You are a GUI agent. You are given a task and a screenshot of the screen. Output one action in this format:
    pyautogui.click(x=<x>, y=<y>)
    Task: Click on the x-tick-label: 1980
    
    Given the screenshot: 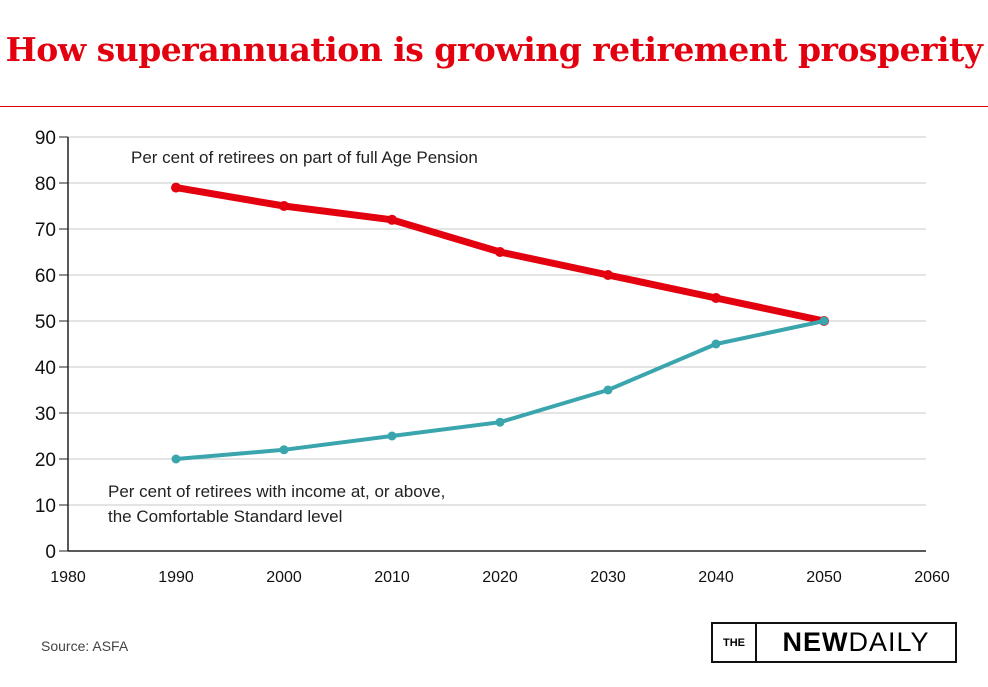 What is the action you would take?
    pyautogui.click(x=68, y=577)
    